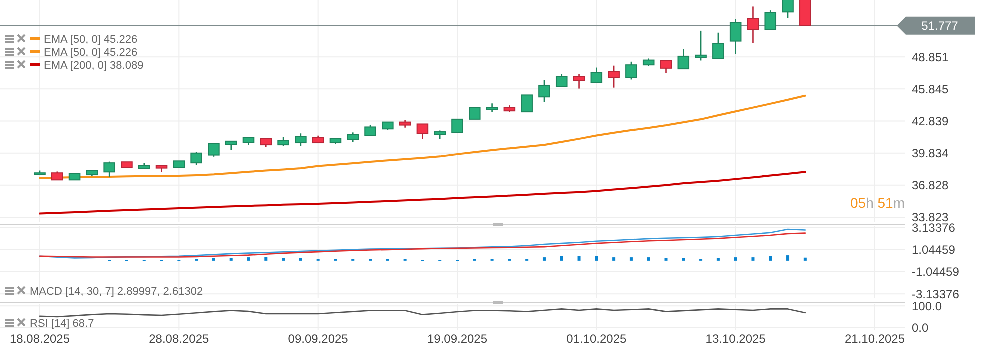 The image size is (982, 349). I want to click on annotation: MACD [14, 30, 7] 2.89997, 2.61302, so click(117, 292).